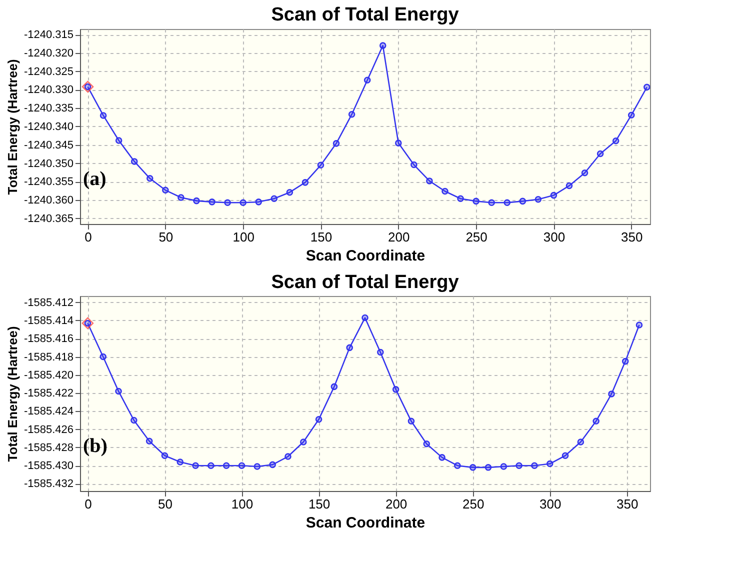 This screenshot has width=731, height=578. Describe the element at coordinates (166, 237) in the screenshot. I see `x-tick-label: 50` at that location.